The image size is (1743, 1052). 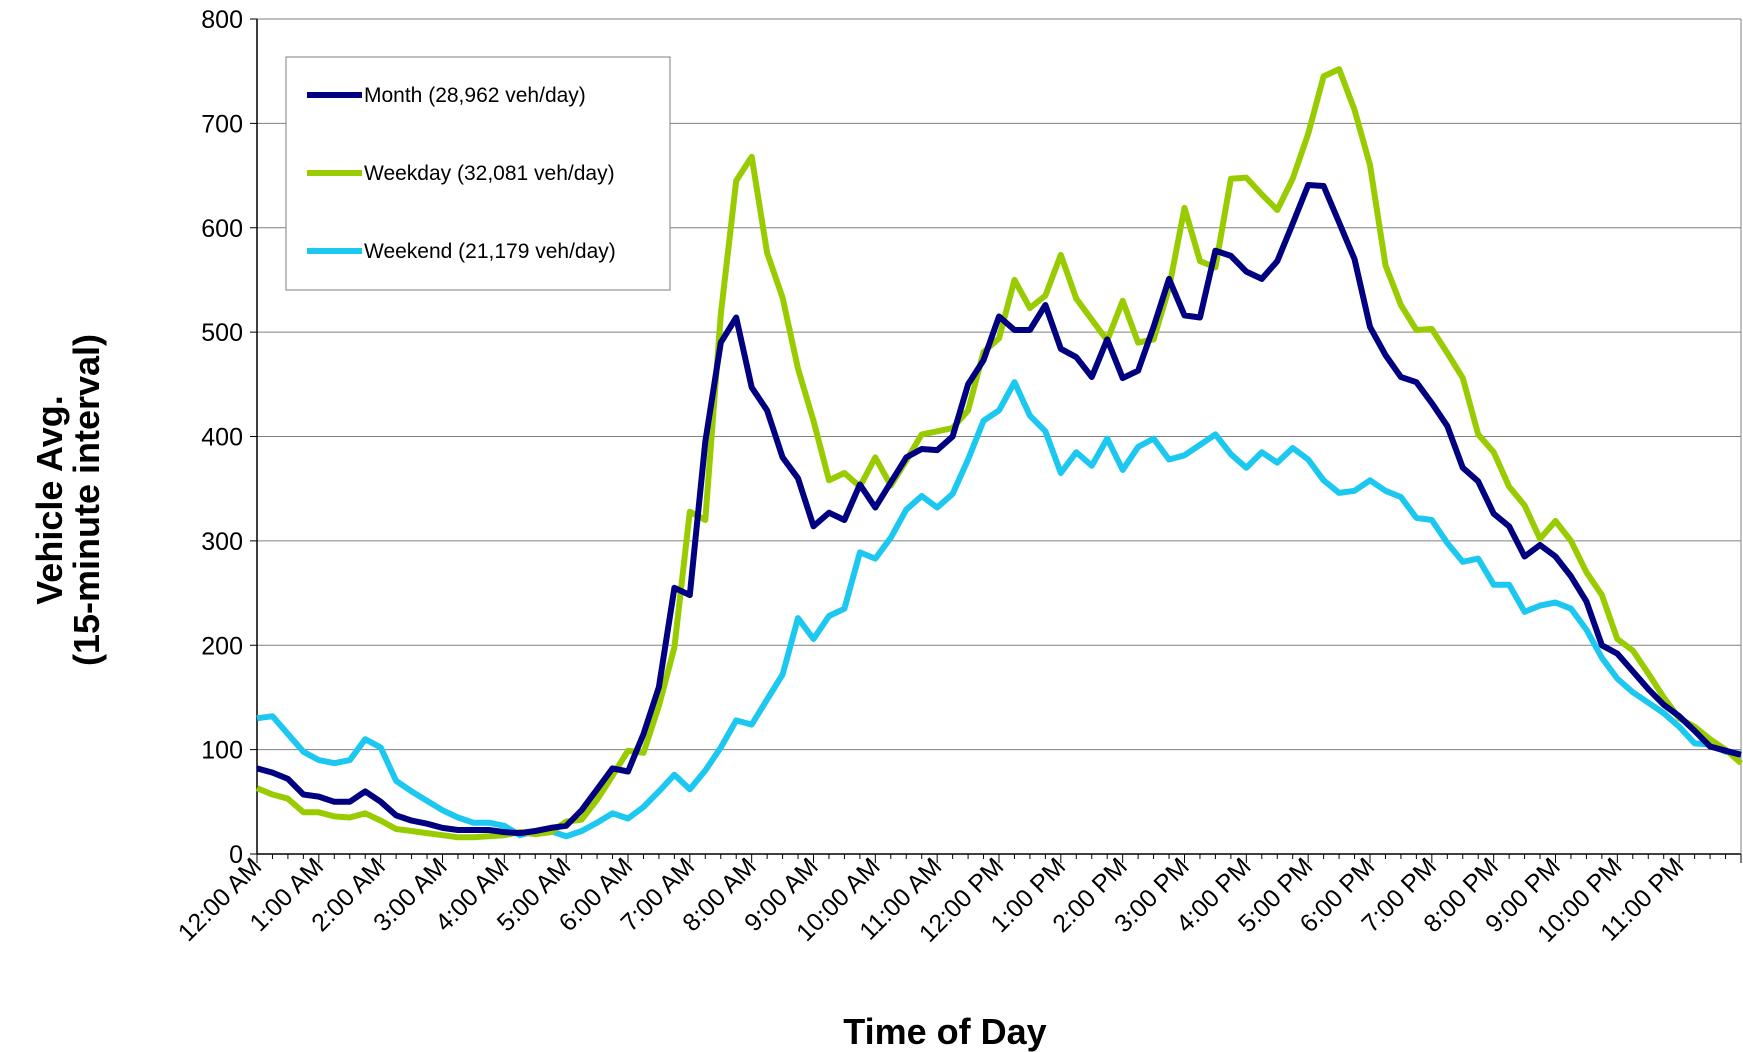 I want to click on legend-label-weekend: Weekend (21,179 veh/day), so click(x=490, y=251).